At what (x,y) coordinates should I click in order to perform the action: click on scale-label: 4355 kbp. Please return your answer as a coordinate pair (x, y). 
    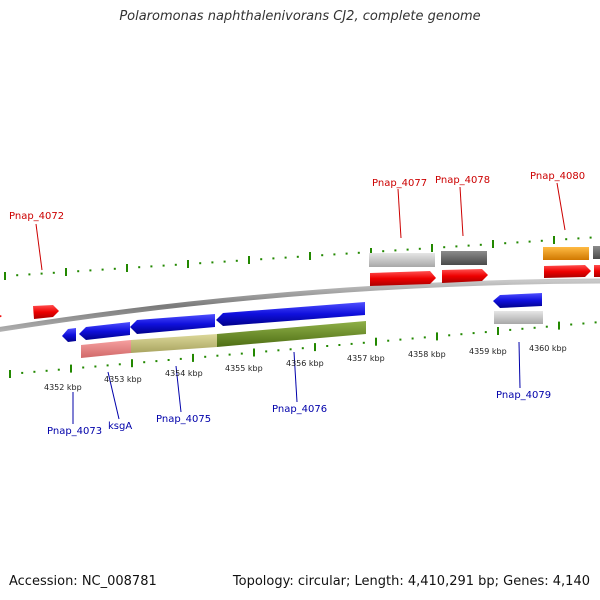
    Looking at the image, I should click on (244, 368).